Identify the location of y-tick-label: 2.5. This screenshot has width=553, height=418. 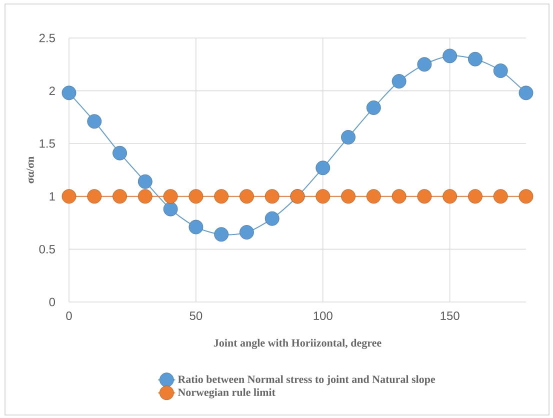
(47, 38).